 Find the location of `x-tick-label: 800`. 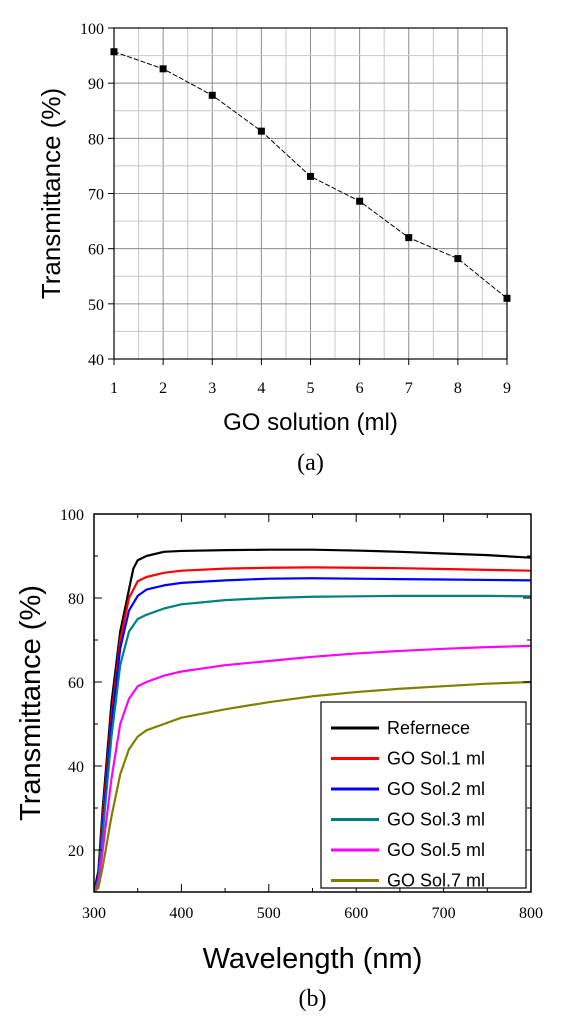

x-tick-label: 800 is located at coordinates (531, 913).